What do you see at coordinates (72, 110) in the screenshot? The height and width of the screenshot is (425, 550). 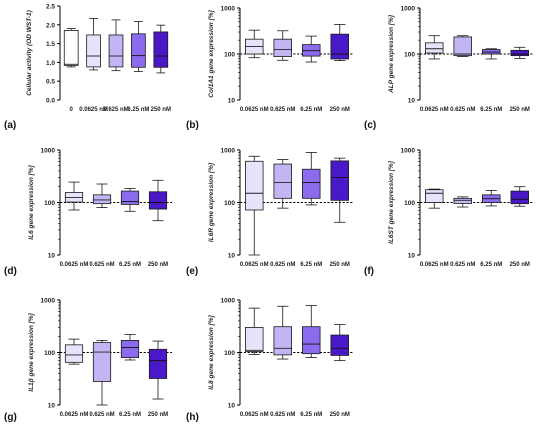 I see `x-category-label: 0` at bounding box center [72, 110].